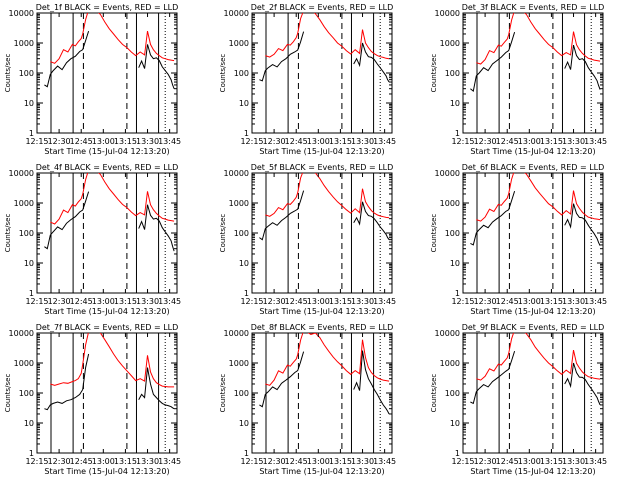 Image resolution: width=640 pixels, height=480 pixels. I want to click on panel-title: Det_5f BLACK = Events, RED = LLD, so click(322, 167).